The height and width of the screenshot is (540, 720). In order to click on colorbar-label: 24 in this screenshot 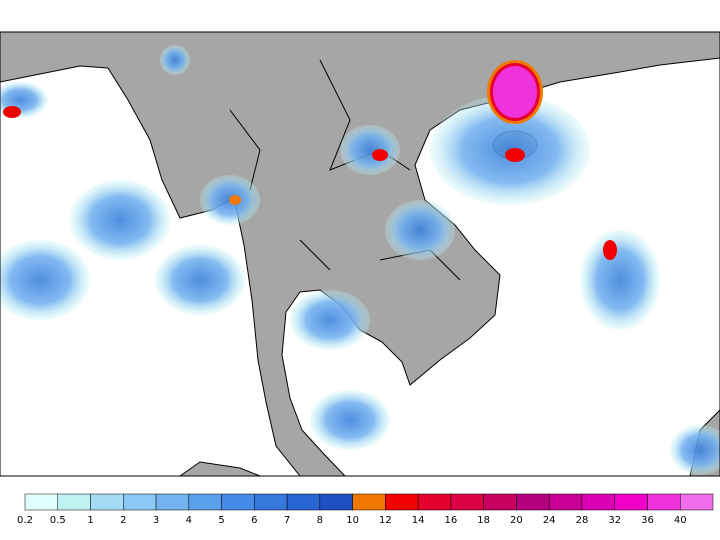, I will do `click(549, 520)`.